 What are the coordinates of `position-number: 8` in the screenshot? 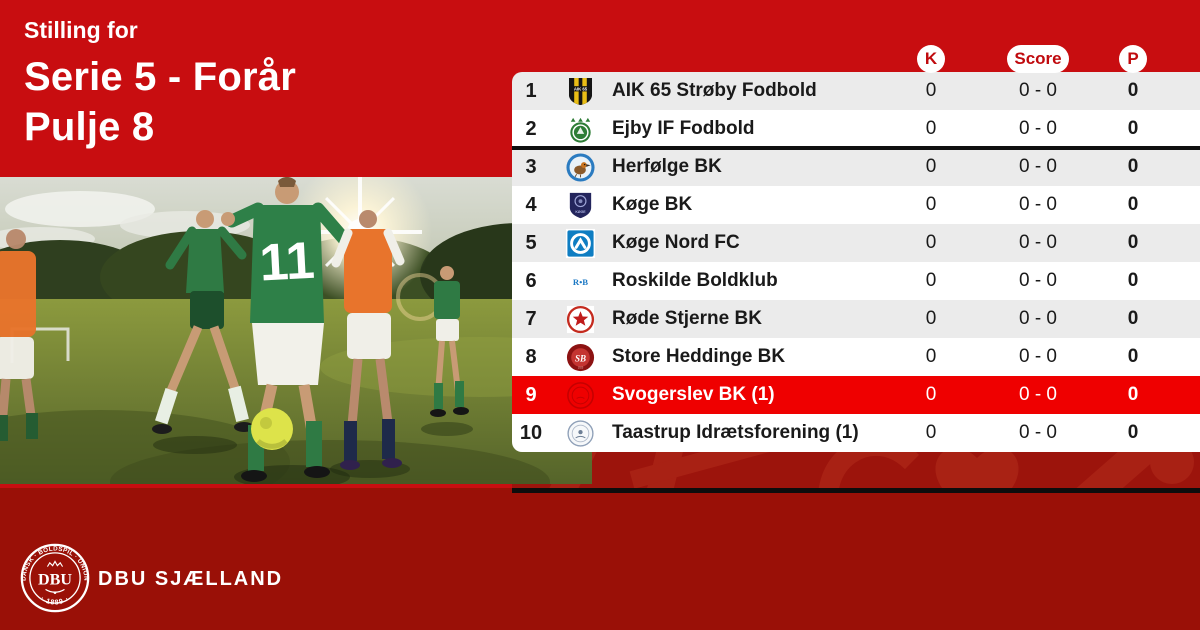 It's located at (531, 356).